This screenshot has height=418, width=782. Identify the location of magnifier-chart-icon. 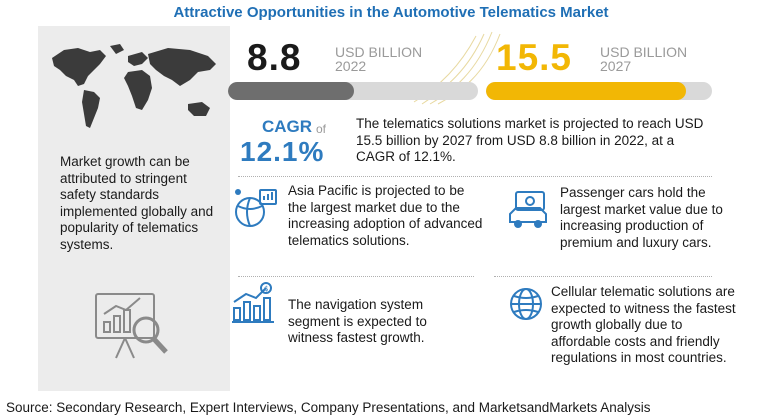
(131, 326).